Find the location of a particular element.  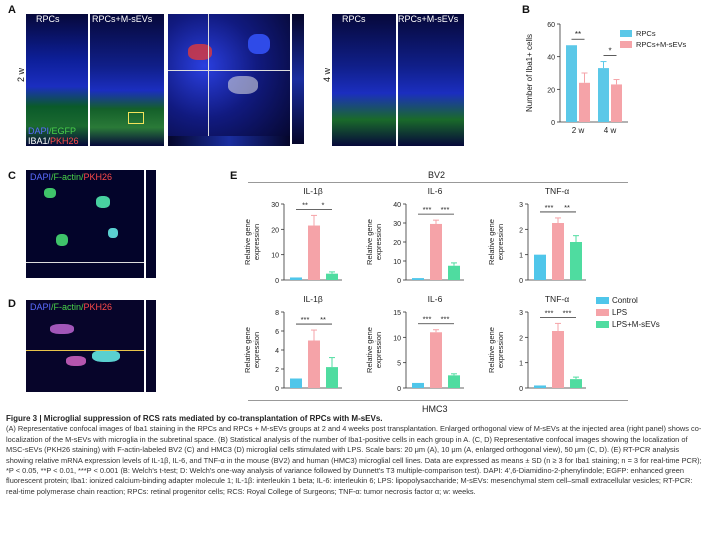

swatch-lps-msevs is located at coordinates (602, 325).